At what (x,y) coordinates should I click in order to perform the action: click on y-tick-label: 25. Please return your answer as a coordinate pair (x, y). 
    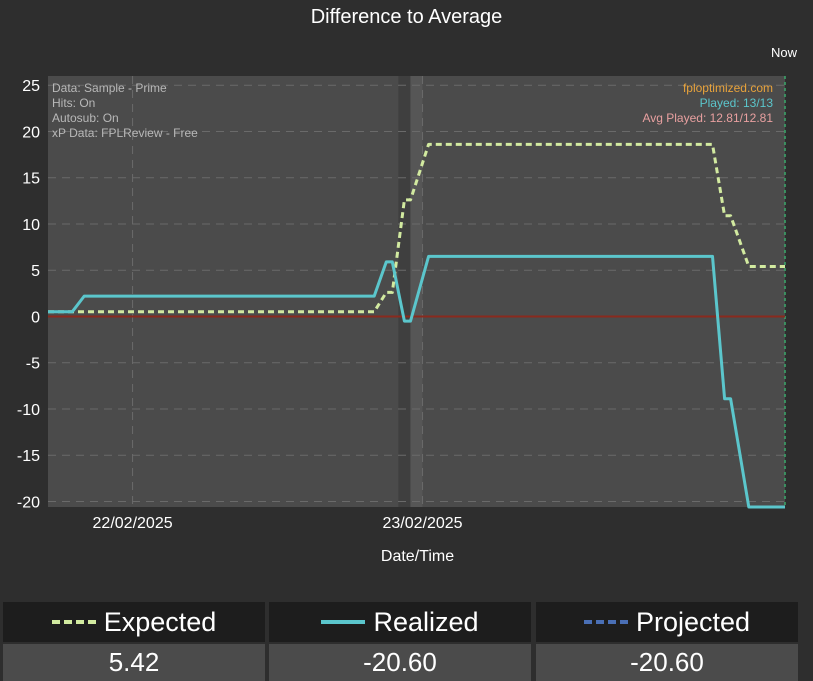
    Looking at the image, I should click on (31, 86).